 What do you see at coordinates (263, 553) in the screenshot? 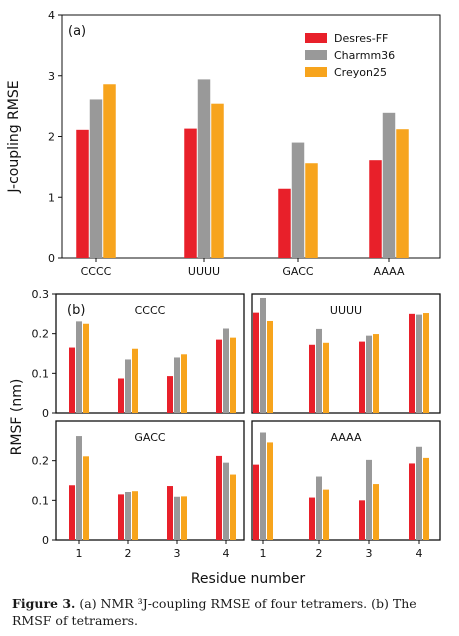
I see `panel-b-aaaa-xtick-label-0: 1` at bounding box center [263, 553].